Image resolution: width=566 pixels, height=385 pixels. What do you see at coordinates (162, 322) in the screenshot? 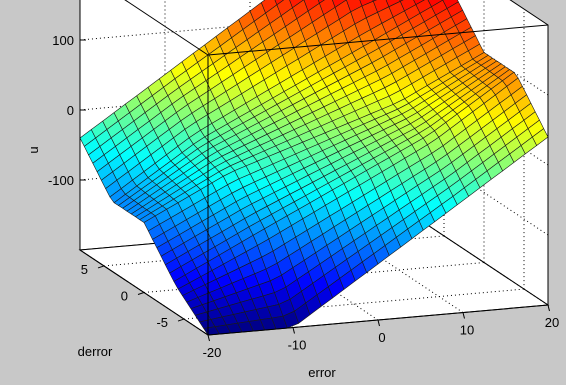
I see `y-tick-label: -5` at bounding box center [162, 322].